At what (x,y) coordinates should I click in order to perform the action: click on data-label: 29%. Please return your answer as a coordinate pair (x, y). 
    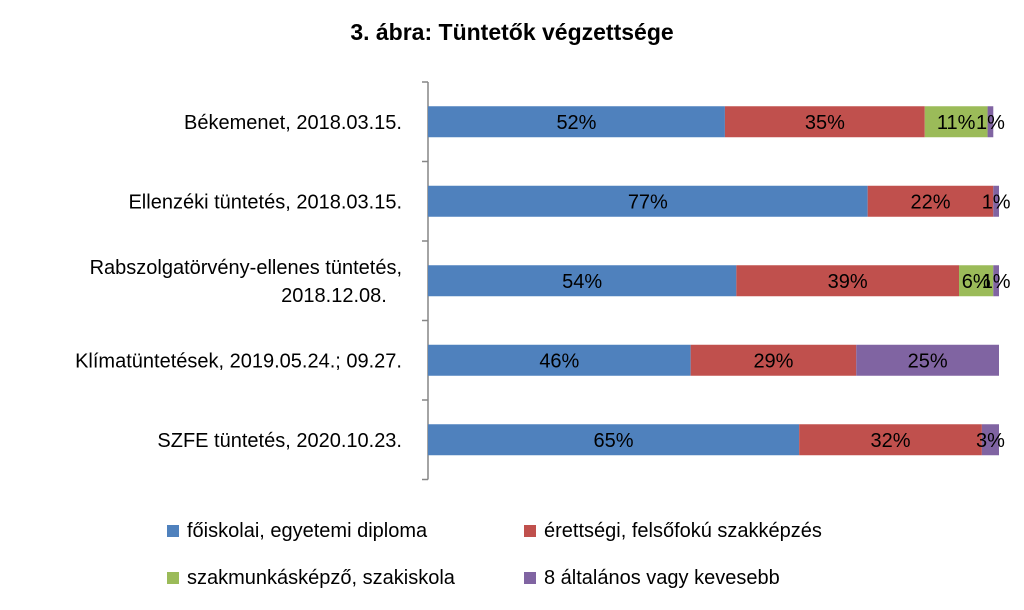
    Looking at the image, I should click on (773, 361).